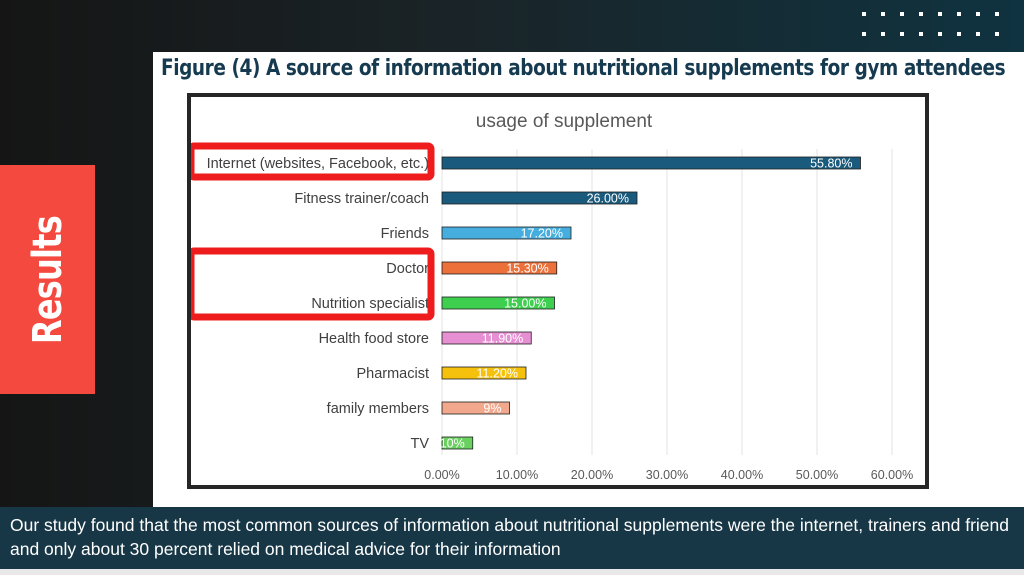  What do you see at coordinates (392, 374) in the screenshot?
I see `category-label: Pharmacist` at bounding box center [392, 374].